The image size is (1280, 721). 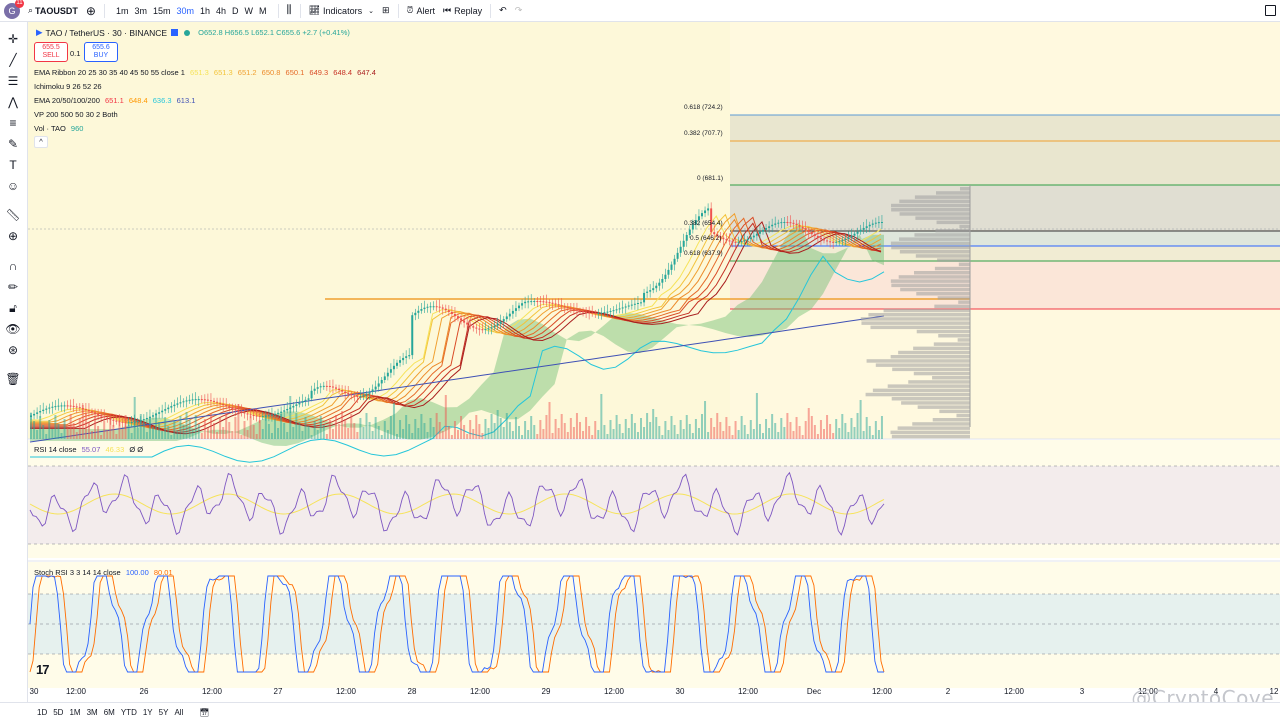 What do you see at coordinates (1082, 691) in the screenshot?
I see `time-axis-label: 3` at bounding box center [1082, 691].